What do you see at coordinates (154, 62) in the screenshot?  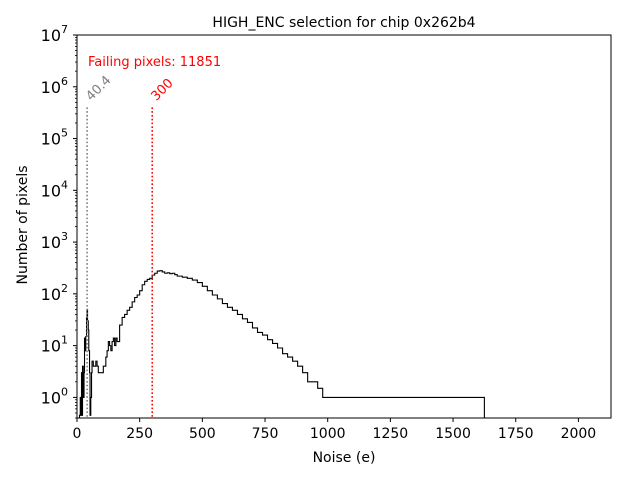 I see `failing-pixels-annotation: Failing pixels: 11851` at bounding box center [154, 62].